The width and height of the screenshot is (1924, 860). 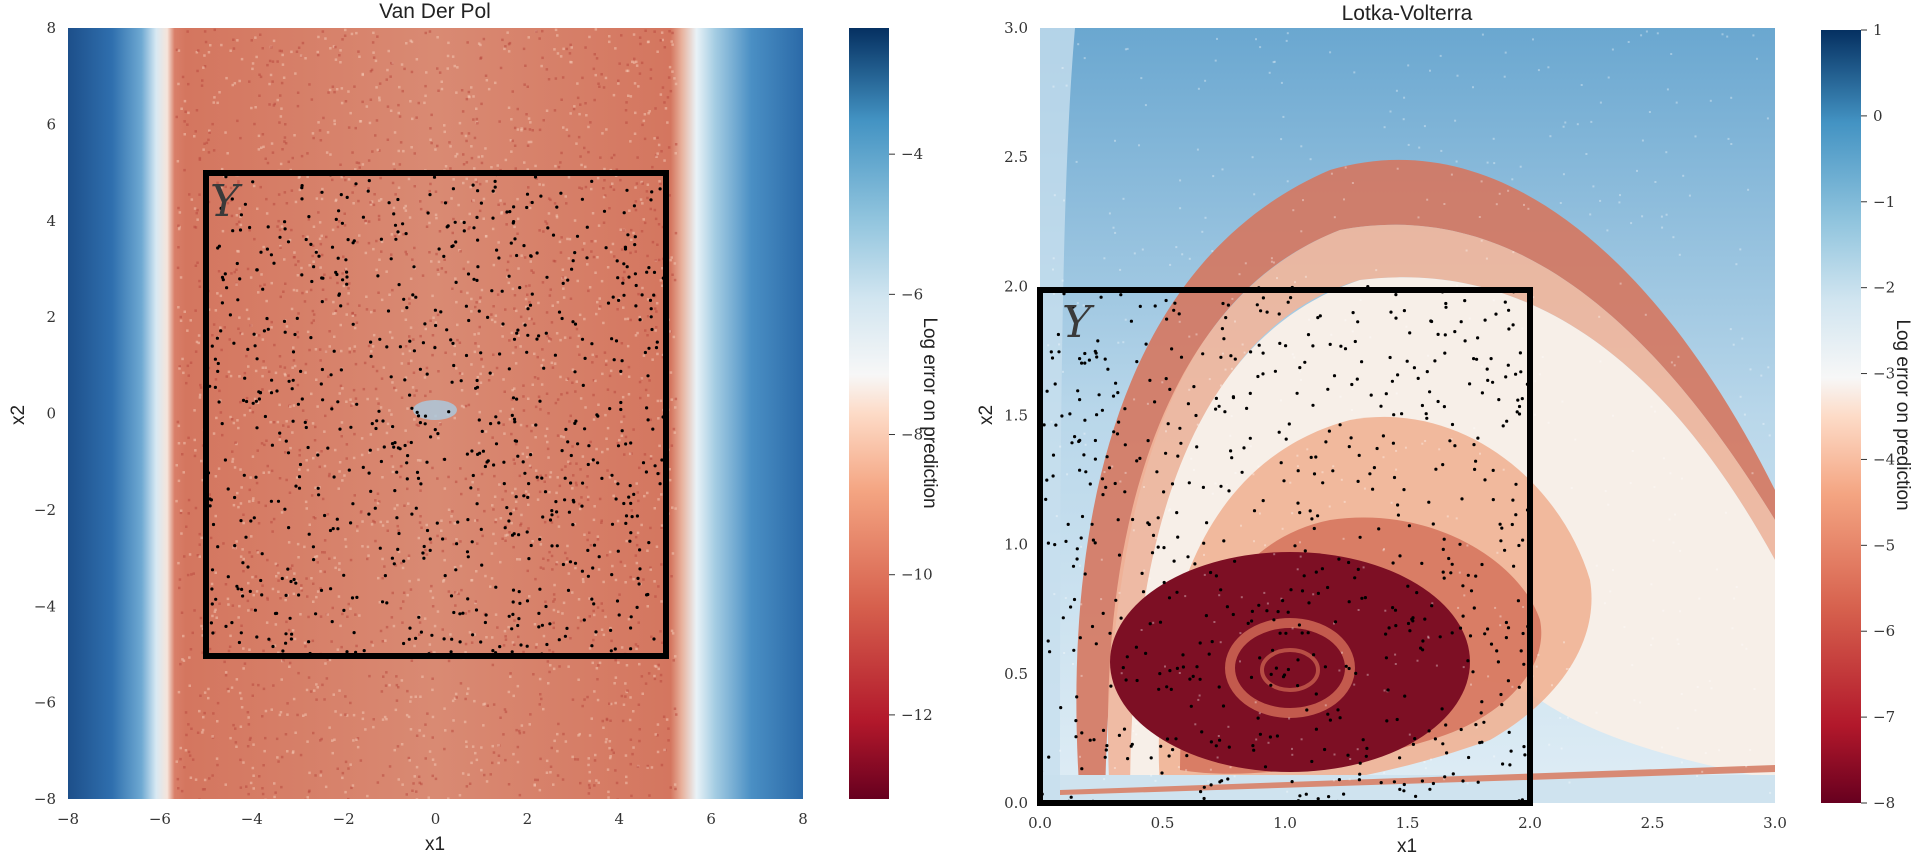 What do you see at coordinates (1878, 416) in the screenshot?
I see `lv-colorbar-ticks: −8 −7 −6 −5 −4 −3 −2 −1 0 1` at bounding box center [1878, 416].